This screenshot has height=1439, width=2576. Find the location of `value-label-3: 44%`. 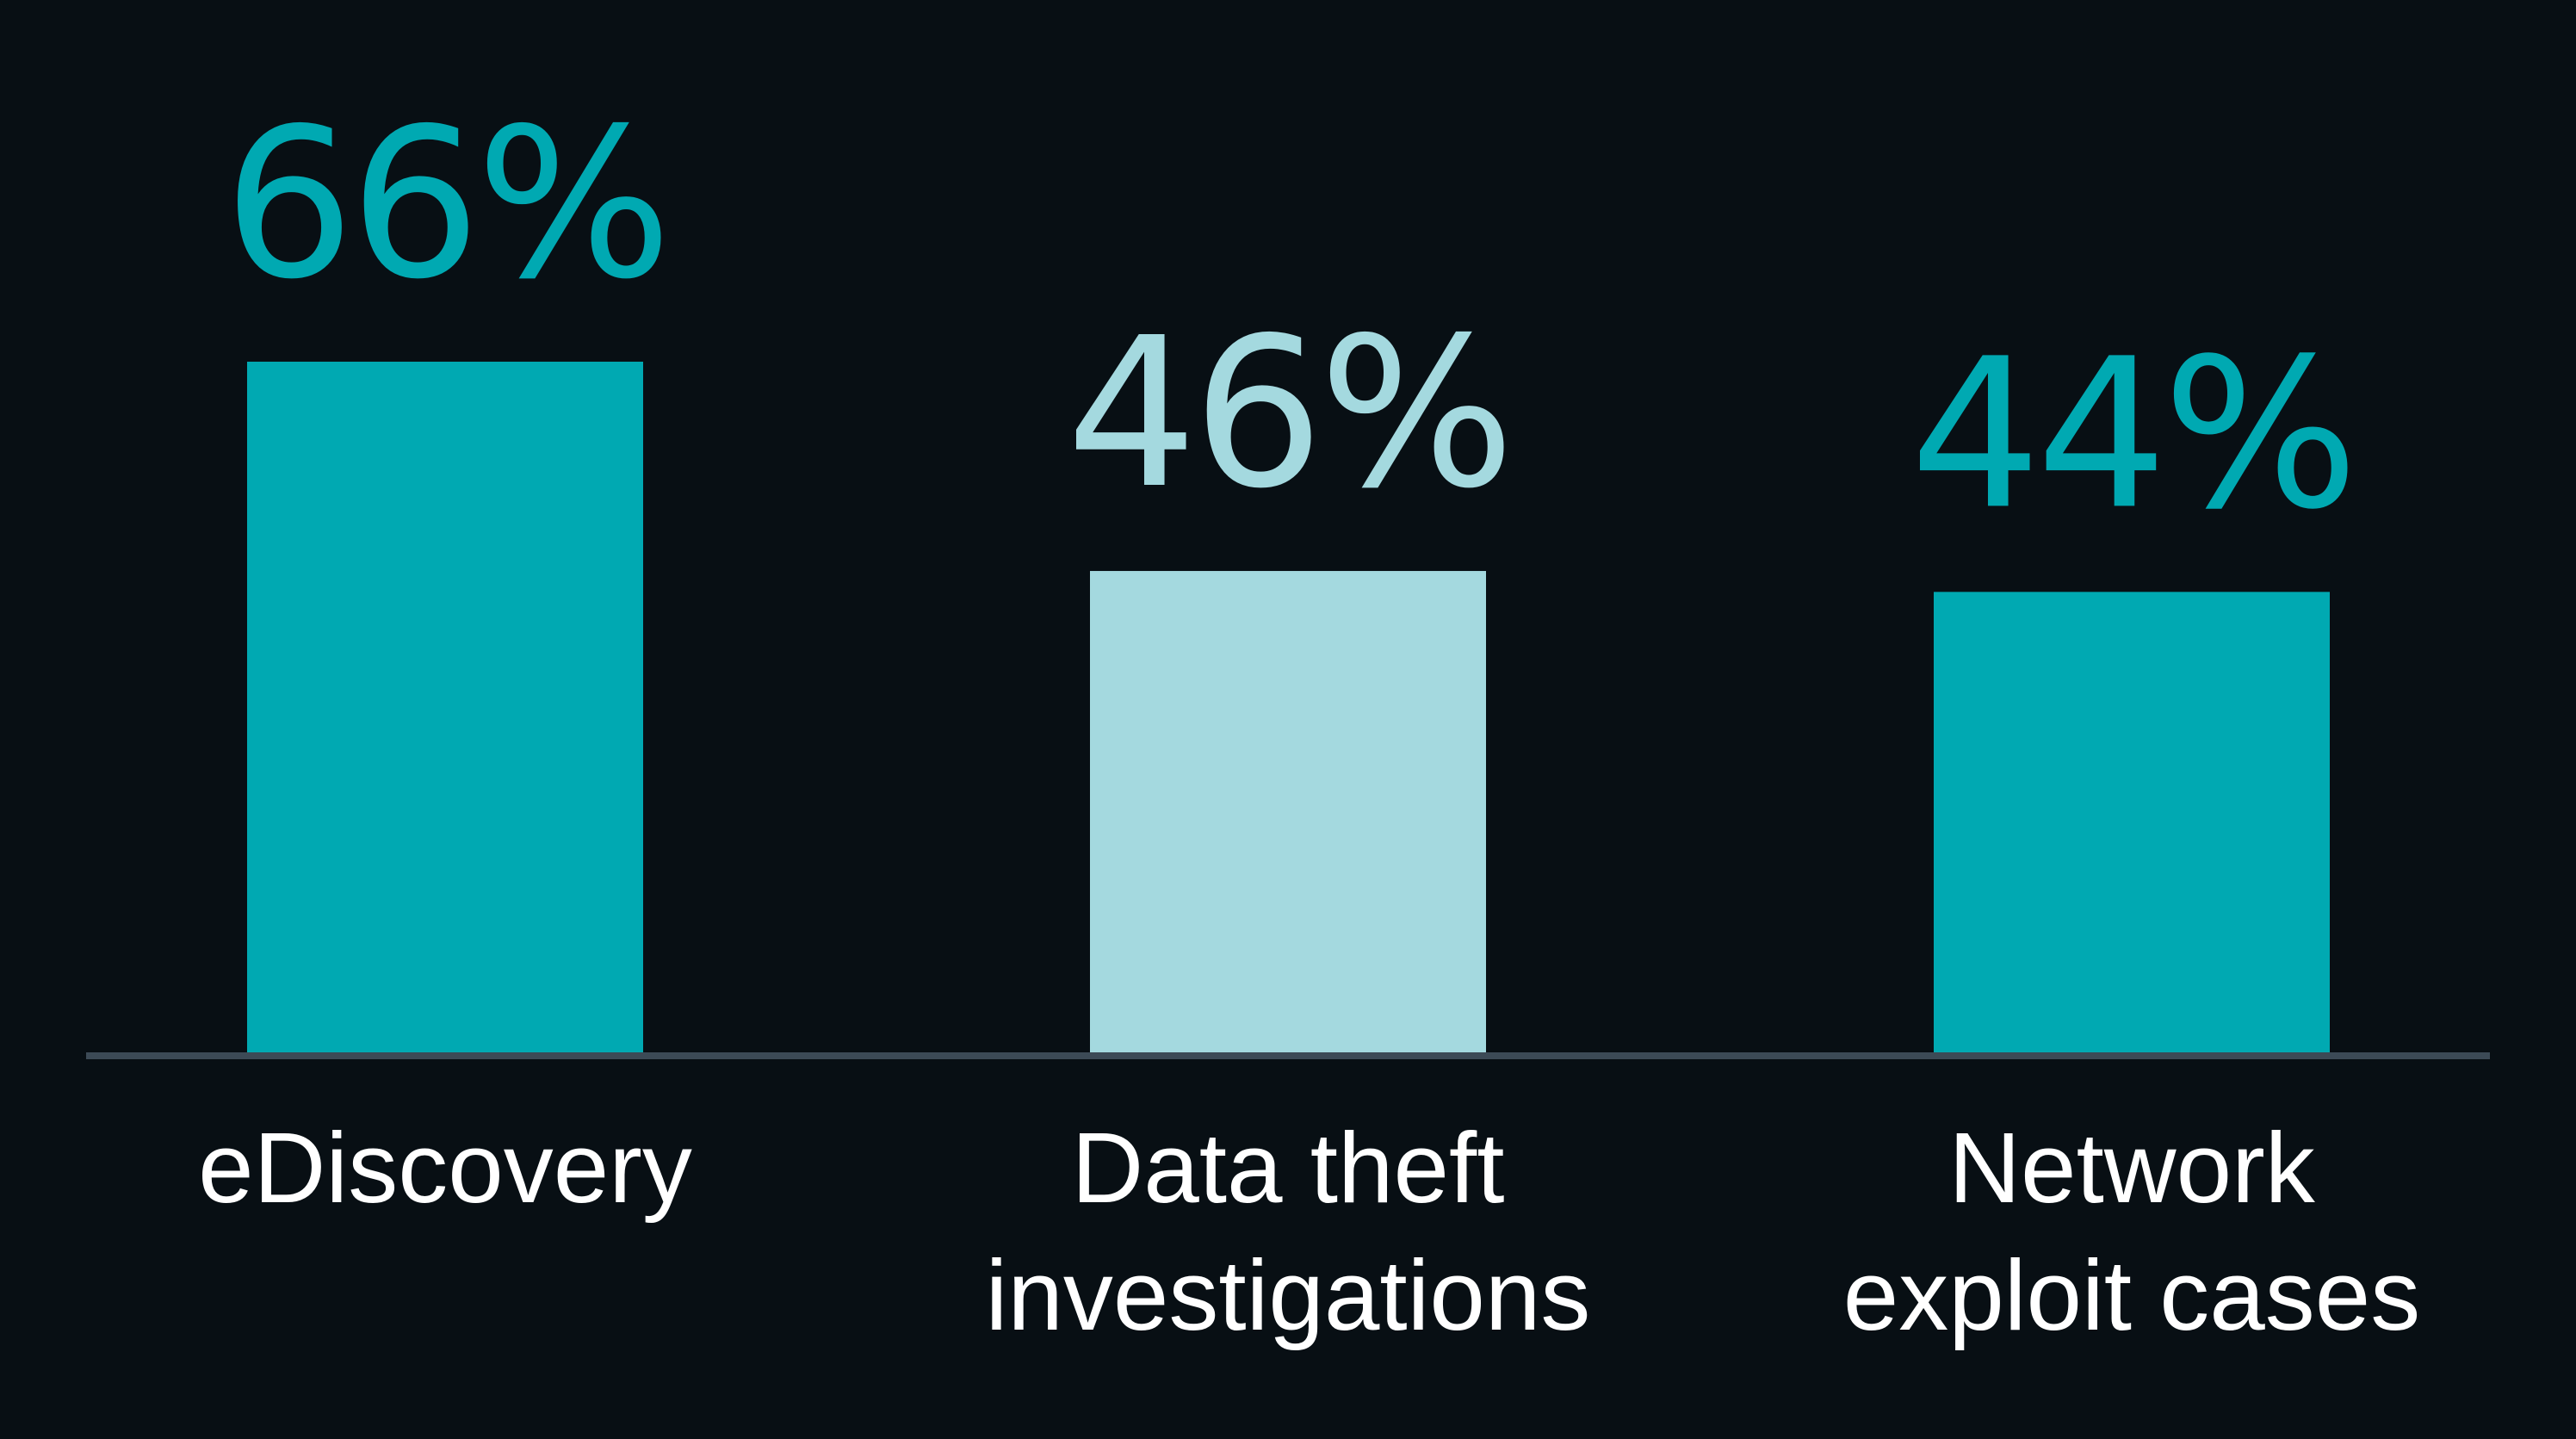

value-label-3: 44% is located at coordinates (2131, 434).